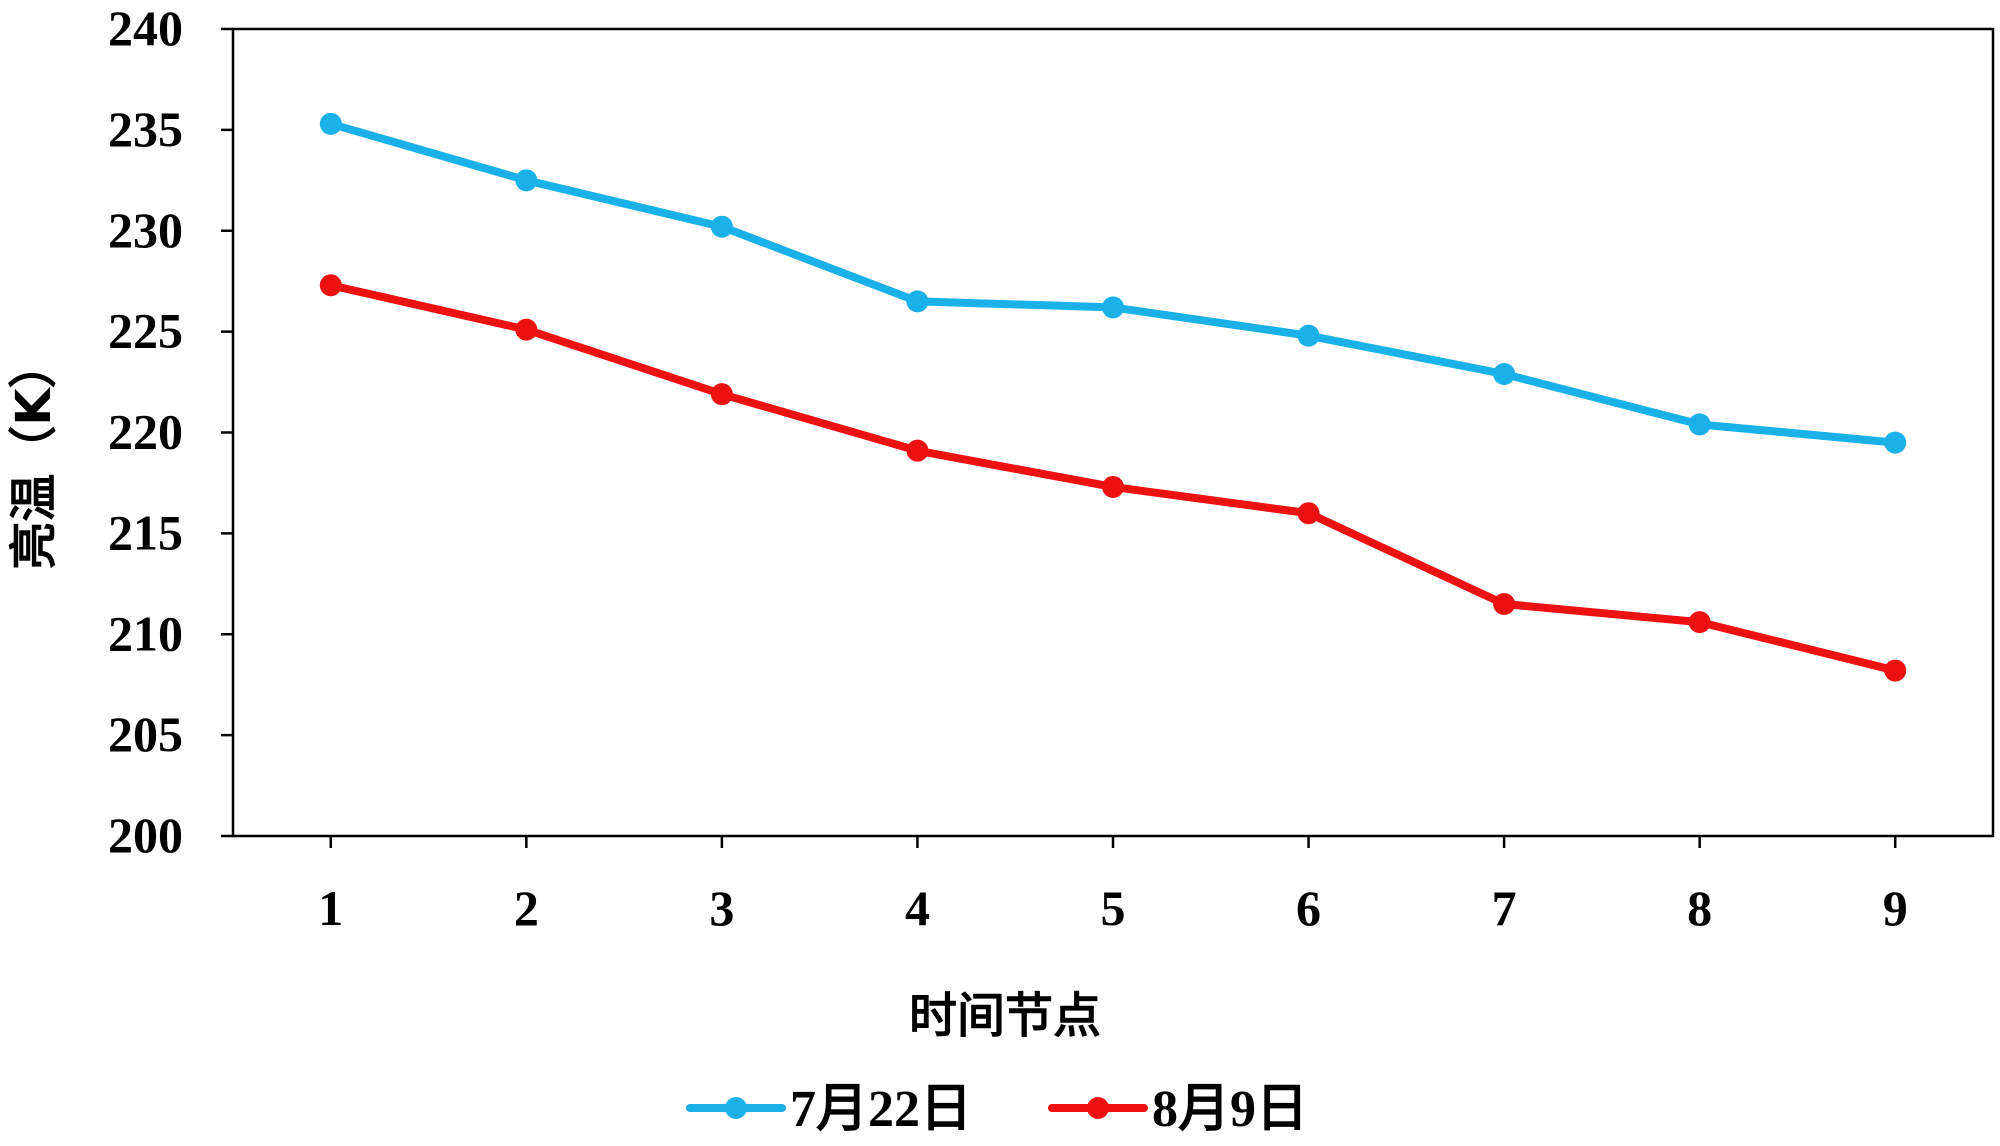 The height and width of the screenshot is (1146, 2000). Describe the element at coordinates (1699, 908) in the screenshot. I see `x-tick-label: 8` at that location.